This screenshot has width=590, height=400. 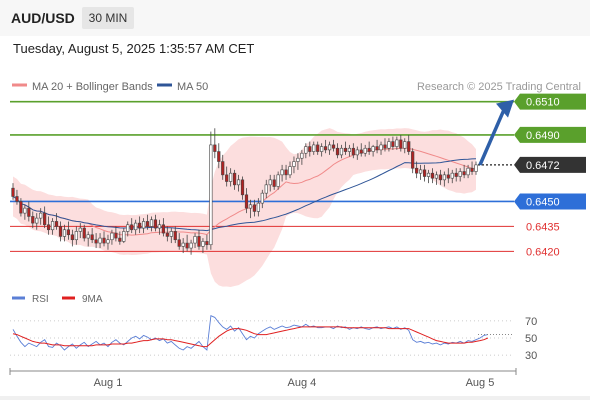 I want to click on level-tag-0.6450, so click(x=550, y=201).